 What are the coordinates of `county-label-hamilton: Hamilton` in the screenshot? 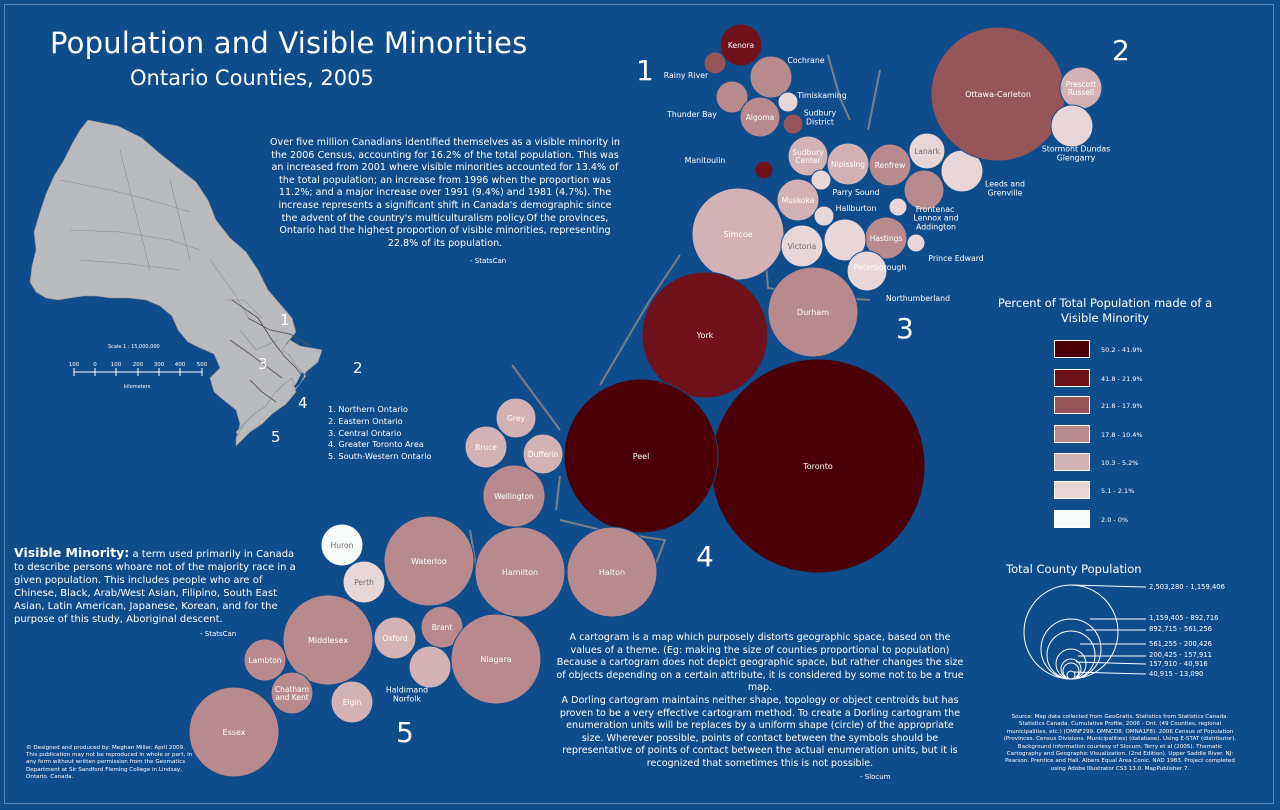 It's located at (520, 572).